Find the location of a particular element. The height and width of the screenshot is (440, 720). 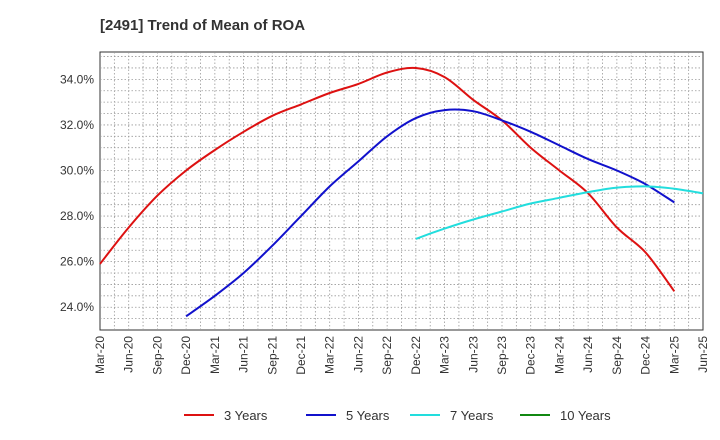

legend-label: 10 Years is located at coordinates (585, 415).